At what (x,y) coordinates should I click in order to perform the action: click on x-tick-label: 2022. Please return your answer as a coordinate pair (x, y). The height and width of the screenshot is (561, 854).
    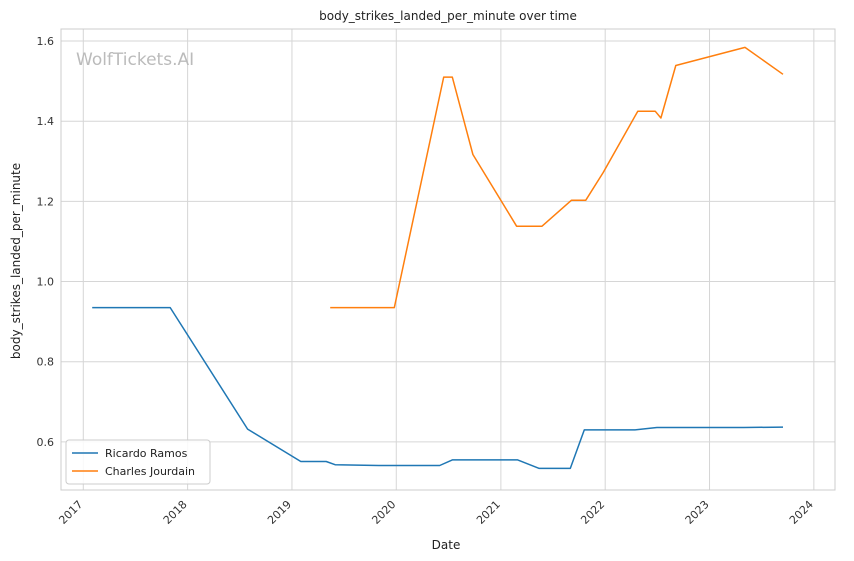
    Looking at the image, I should click on (592, 512).